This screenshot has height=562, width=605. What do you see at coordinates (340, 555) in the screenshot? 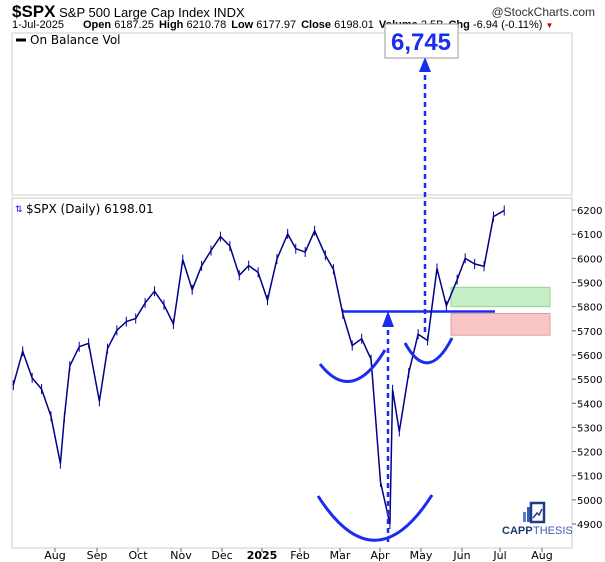
I see `x-tick-label: Mar` at bounding box center [340, 555].